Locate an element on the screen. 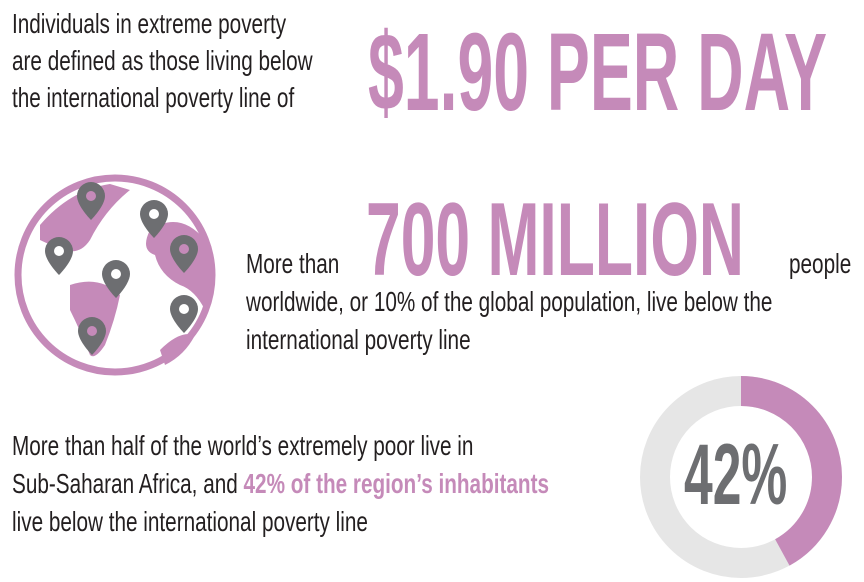  intro-line: are defined as those living below is located at coordinates (162, 60).